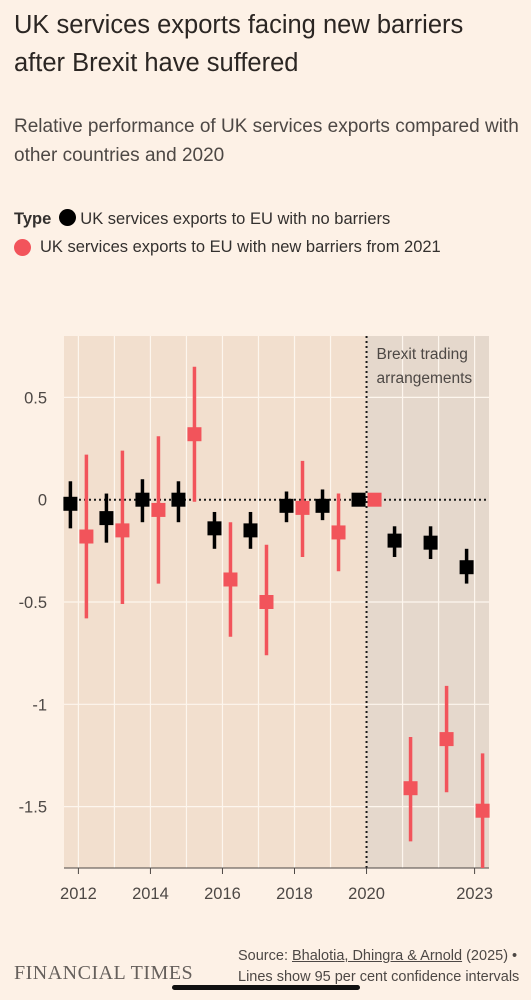 The image size is (531, 1000). What do you see at coordinates (78, 894) in the screenshot?
I see `x-tick-label: 2012` at bounding box center [78, 894].